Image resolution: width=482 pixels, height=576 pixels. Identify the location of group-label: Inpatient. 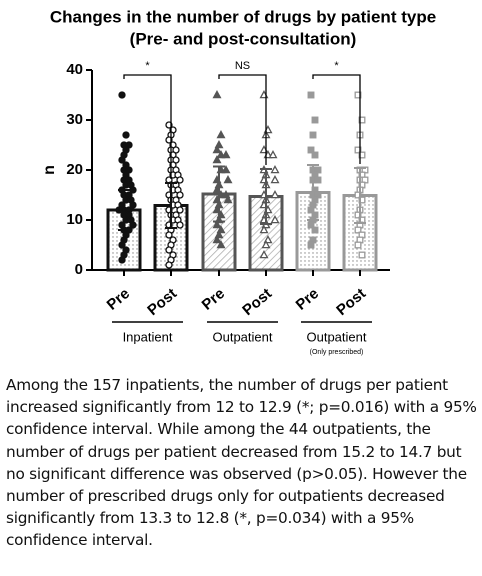
(148, 336).